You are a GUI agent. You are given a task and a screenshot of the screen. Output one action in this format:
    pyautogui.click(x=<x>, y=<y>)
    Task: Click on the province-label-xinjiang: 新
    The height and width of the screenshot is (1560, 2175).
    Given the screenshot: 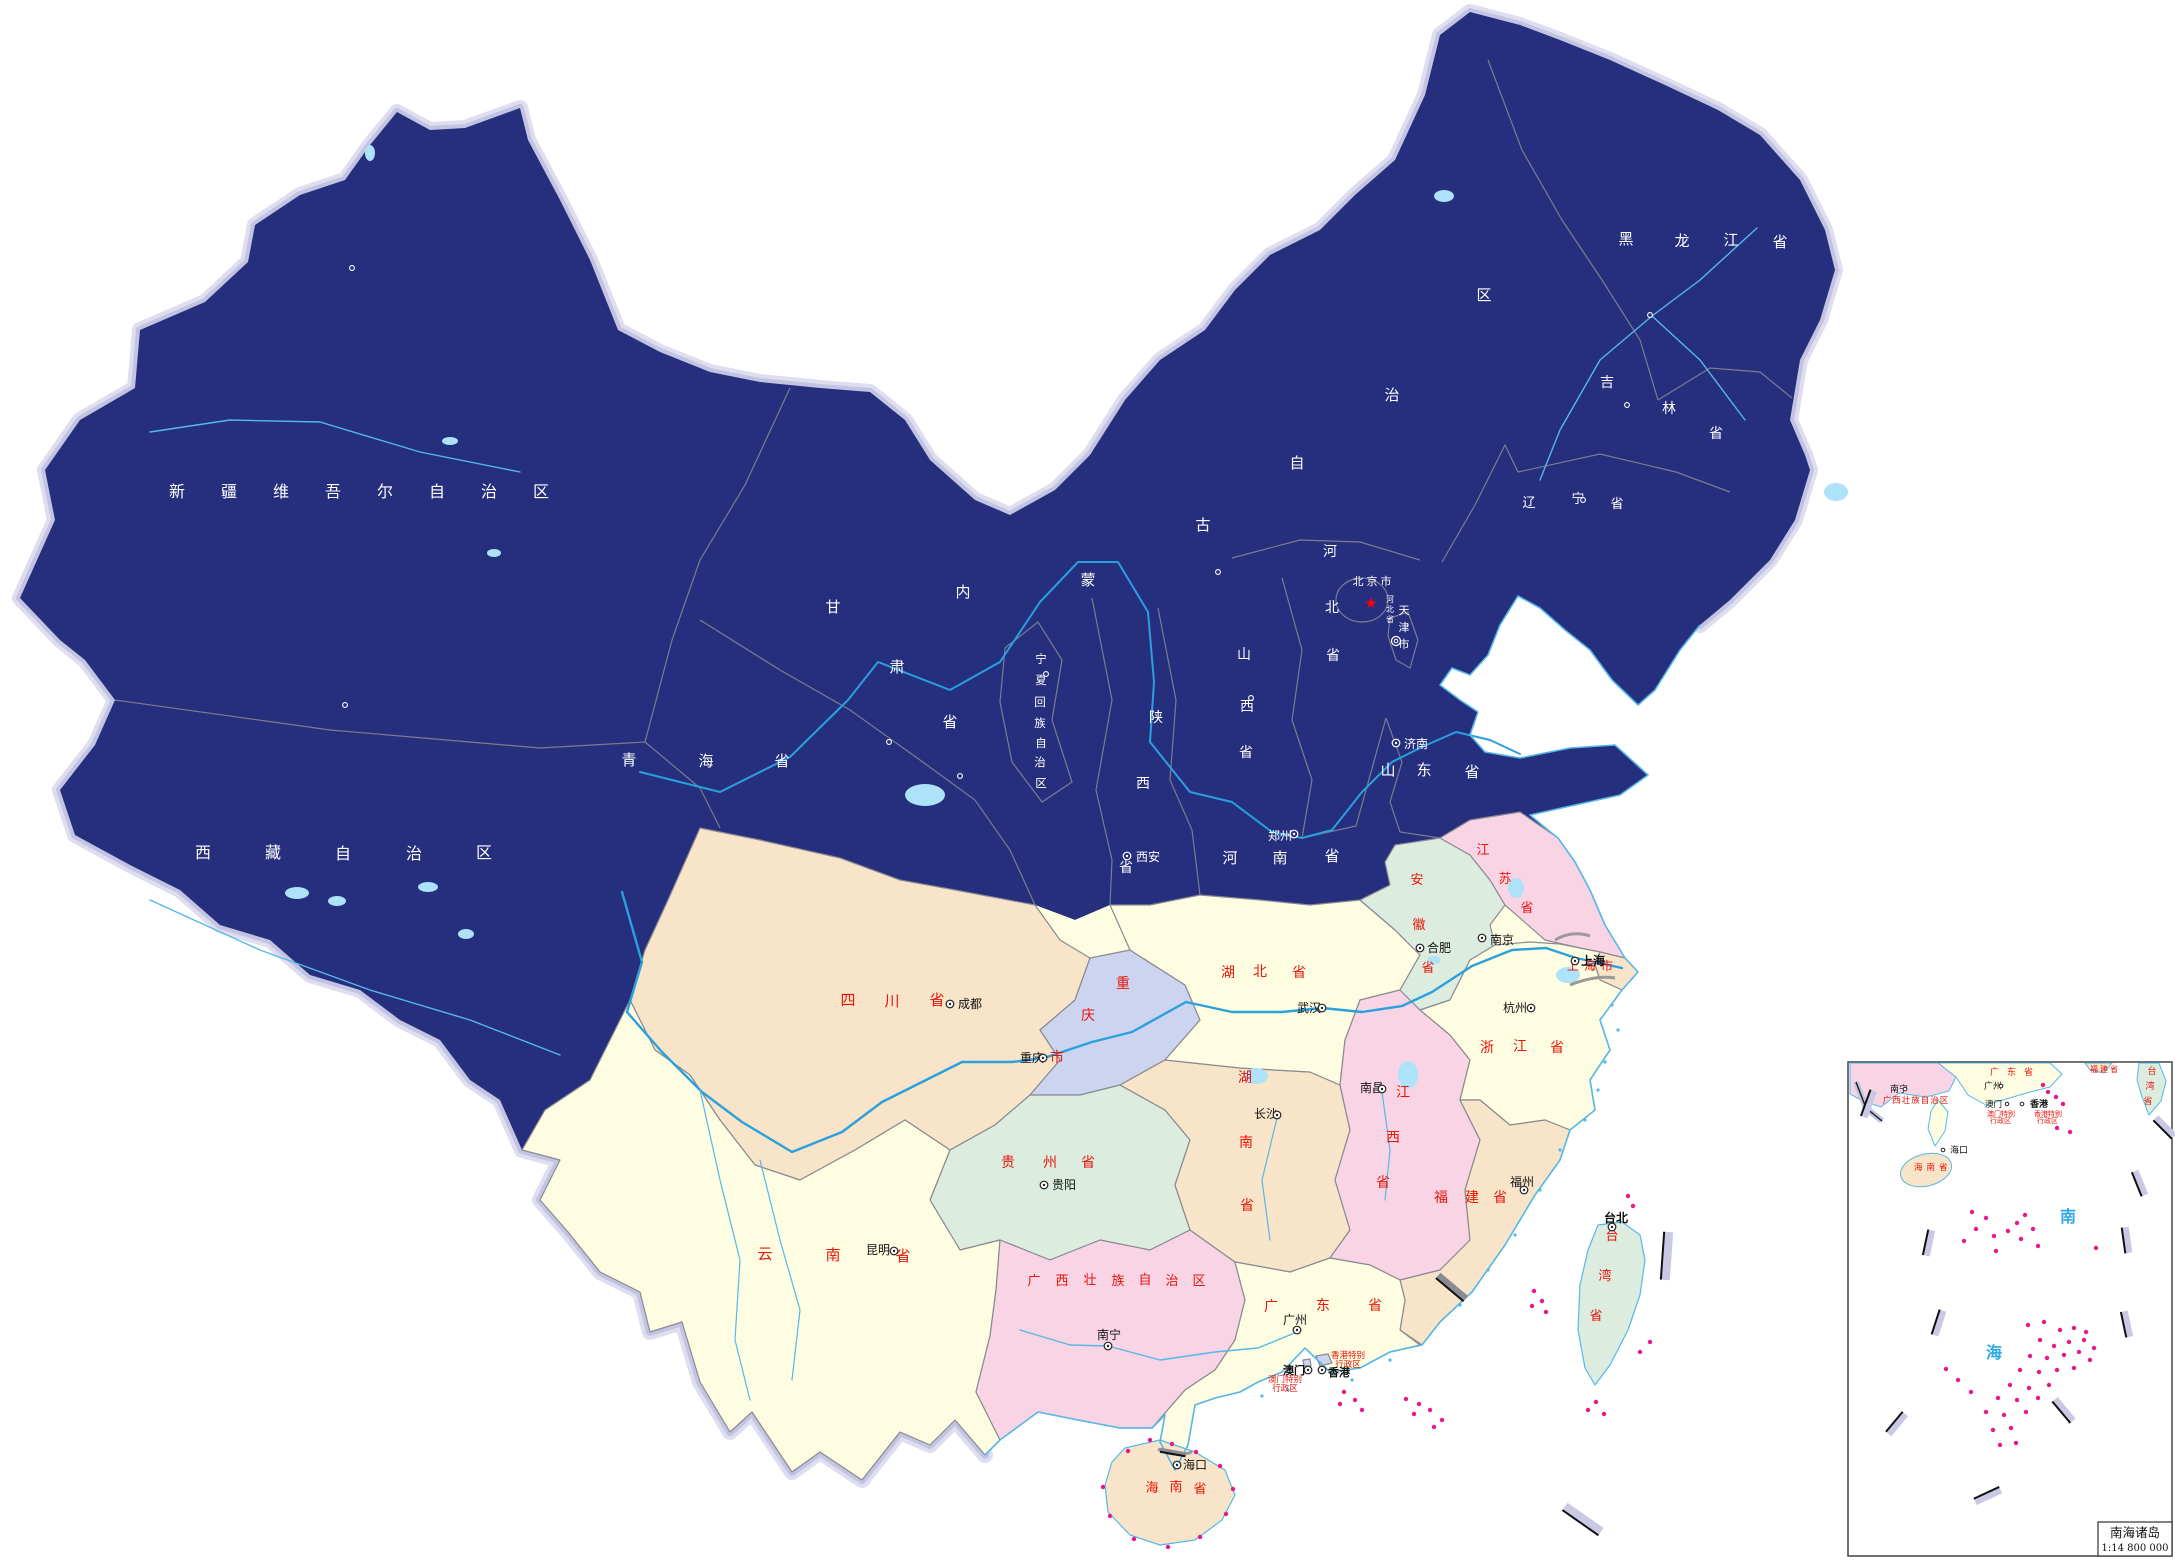 What is the action you would take?
    pyautogui.click(x=177, y=491)
    